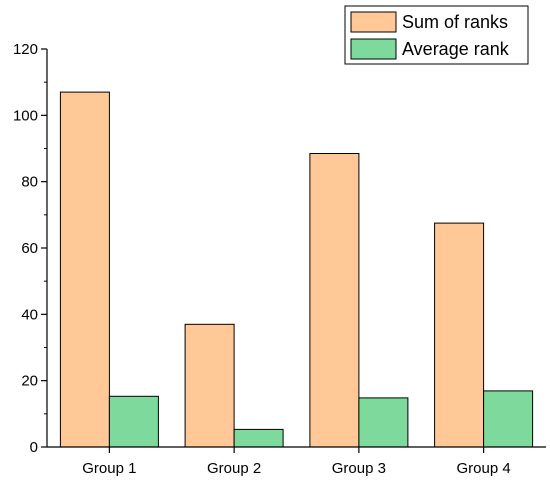 The height and width of the screenshot is (484, 550). What do you see at coordinates (34, 447) in the screenshot?
I see `y-tick-label: 0` at bounding box center [34, 447].